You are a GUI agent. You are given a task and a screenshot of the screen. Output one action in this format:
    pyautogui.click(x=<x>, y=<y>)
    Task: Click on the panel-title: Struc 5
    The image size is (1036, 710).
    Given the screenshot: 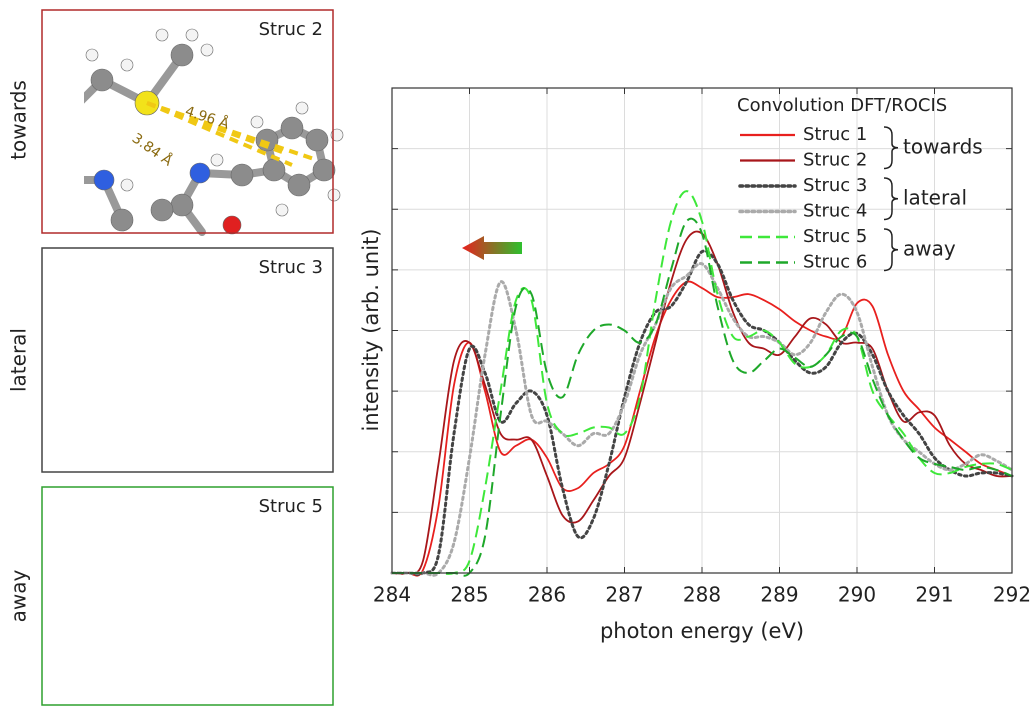 What is the action you would take?
    pyautogui.click(x=291, y=506)
    